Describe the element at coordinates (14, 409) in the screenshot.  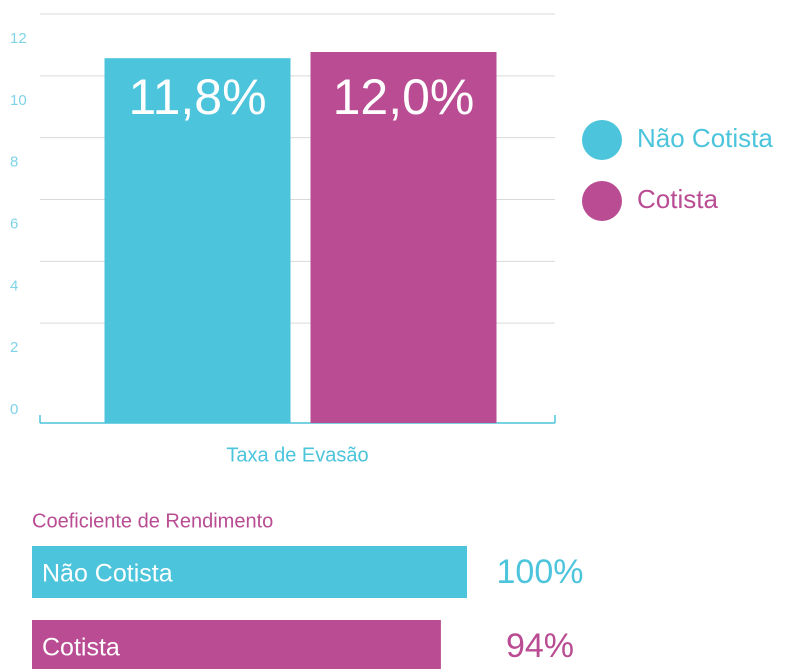
I see `y-tick-label: 0` at that location.